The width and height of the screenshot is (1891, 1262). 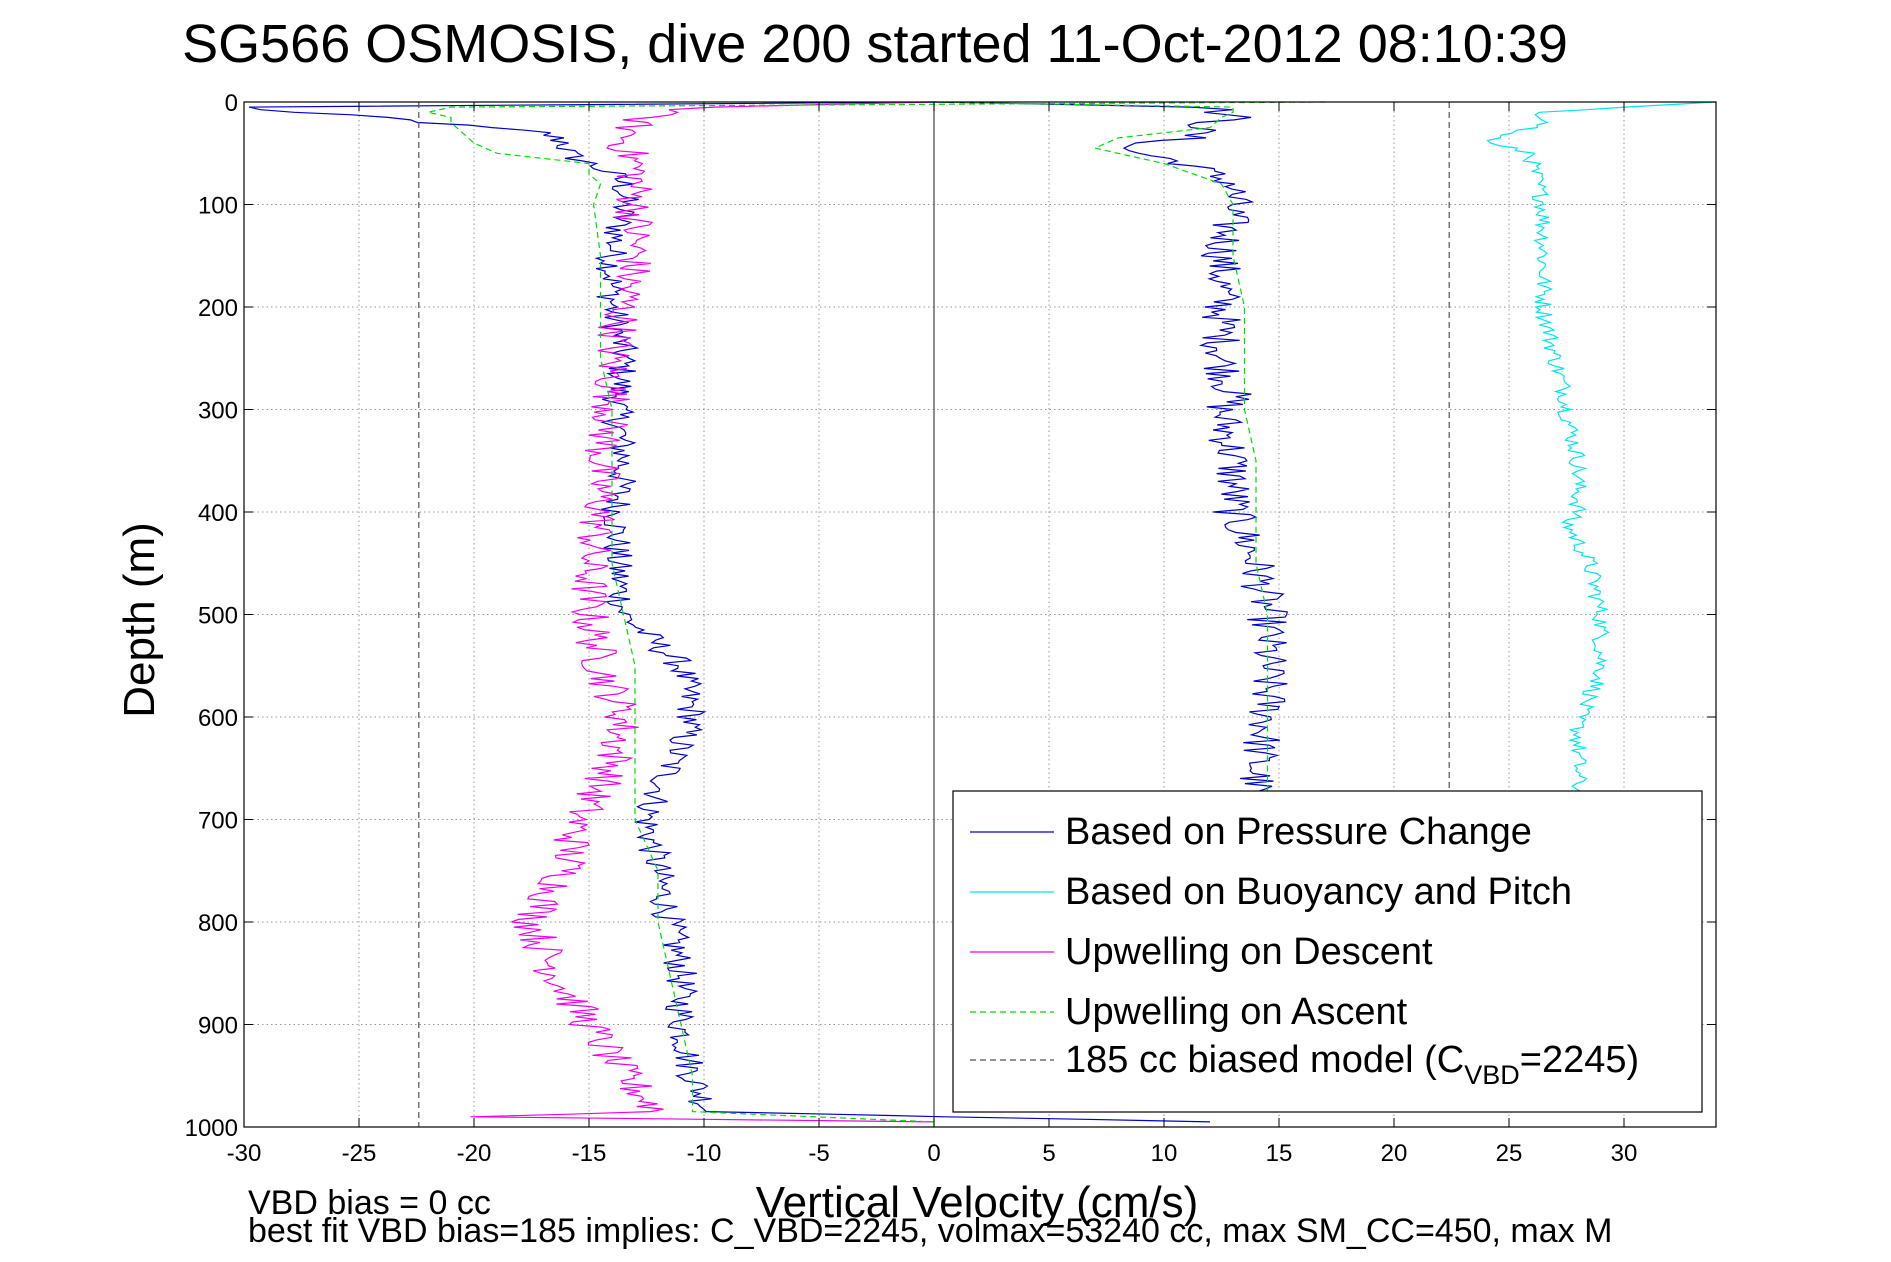 I want to click on x-tick-label: -25, so click(x=359, y=1153).